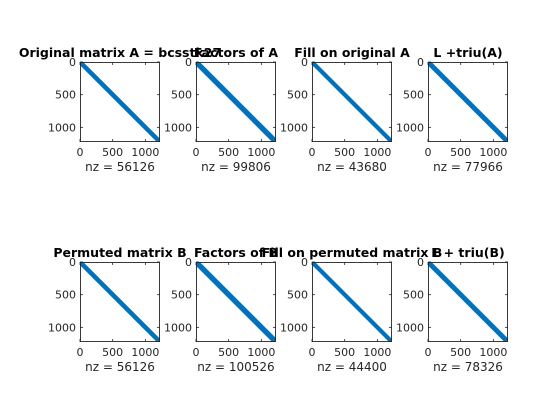  What do you see at coordinates (468, 367) in the screenshot?
I see `nonzero-count-label: nz = 78326` at bounding box center [468, 367].